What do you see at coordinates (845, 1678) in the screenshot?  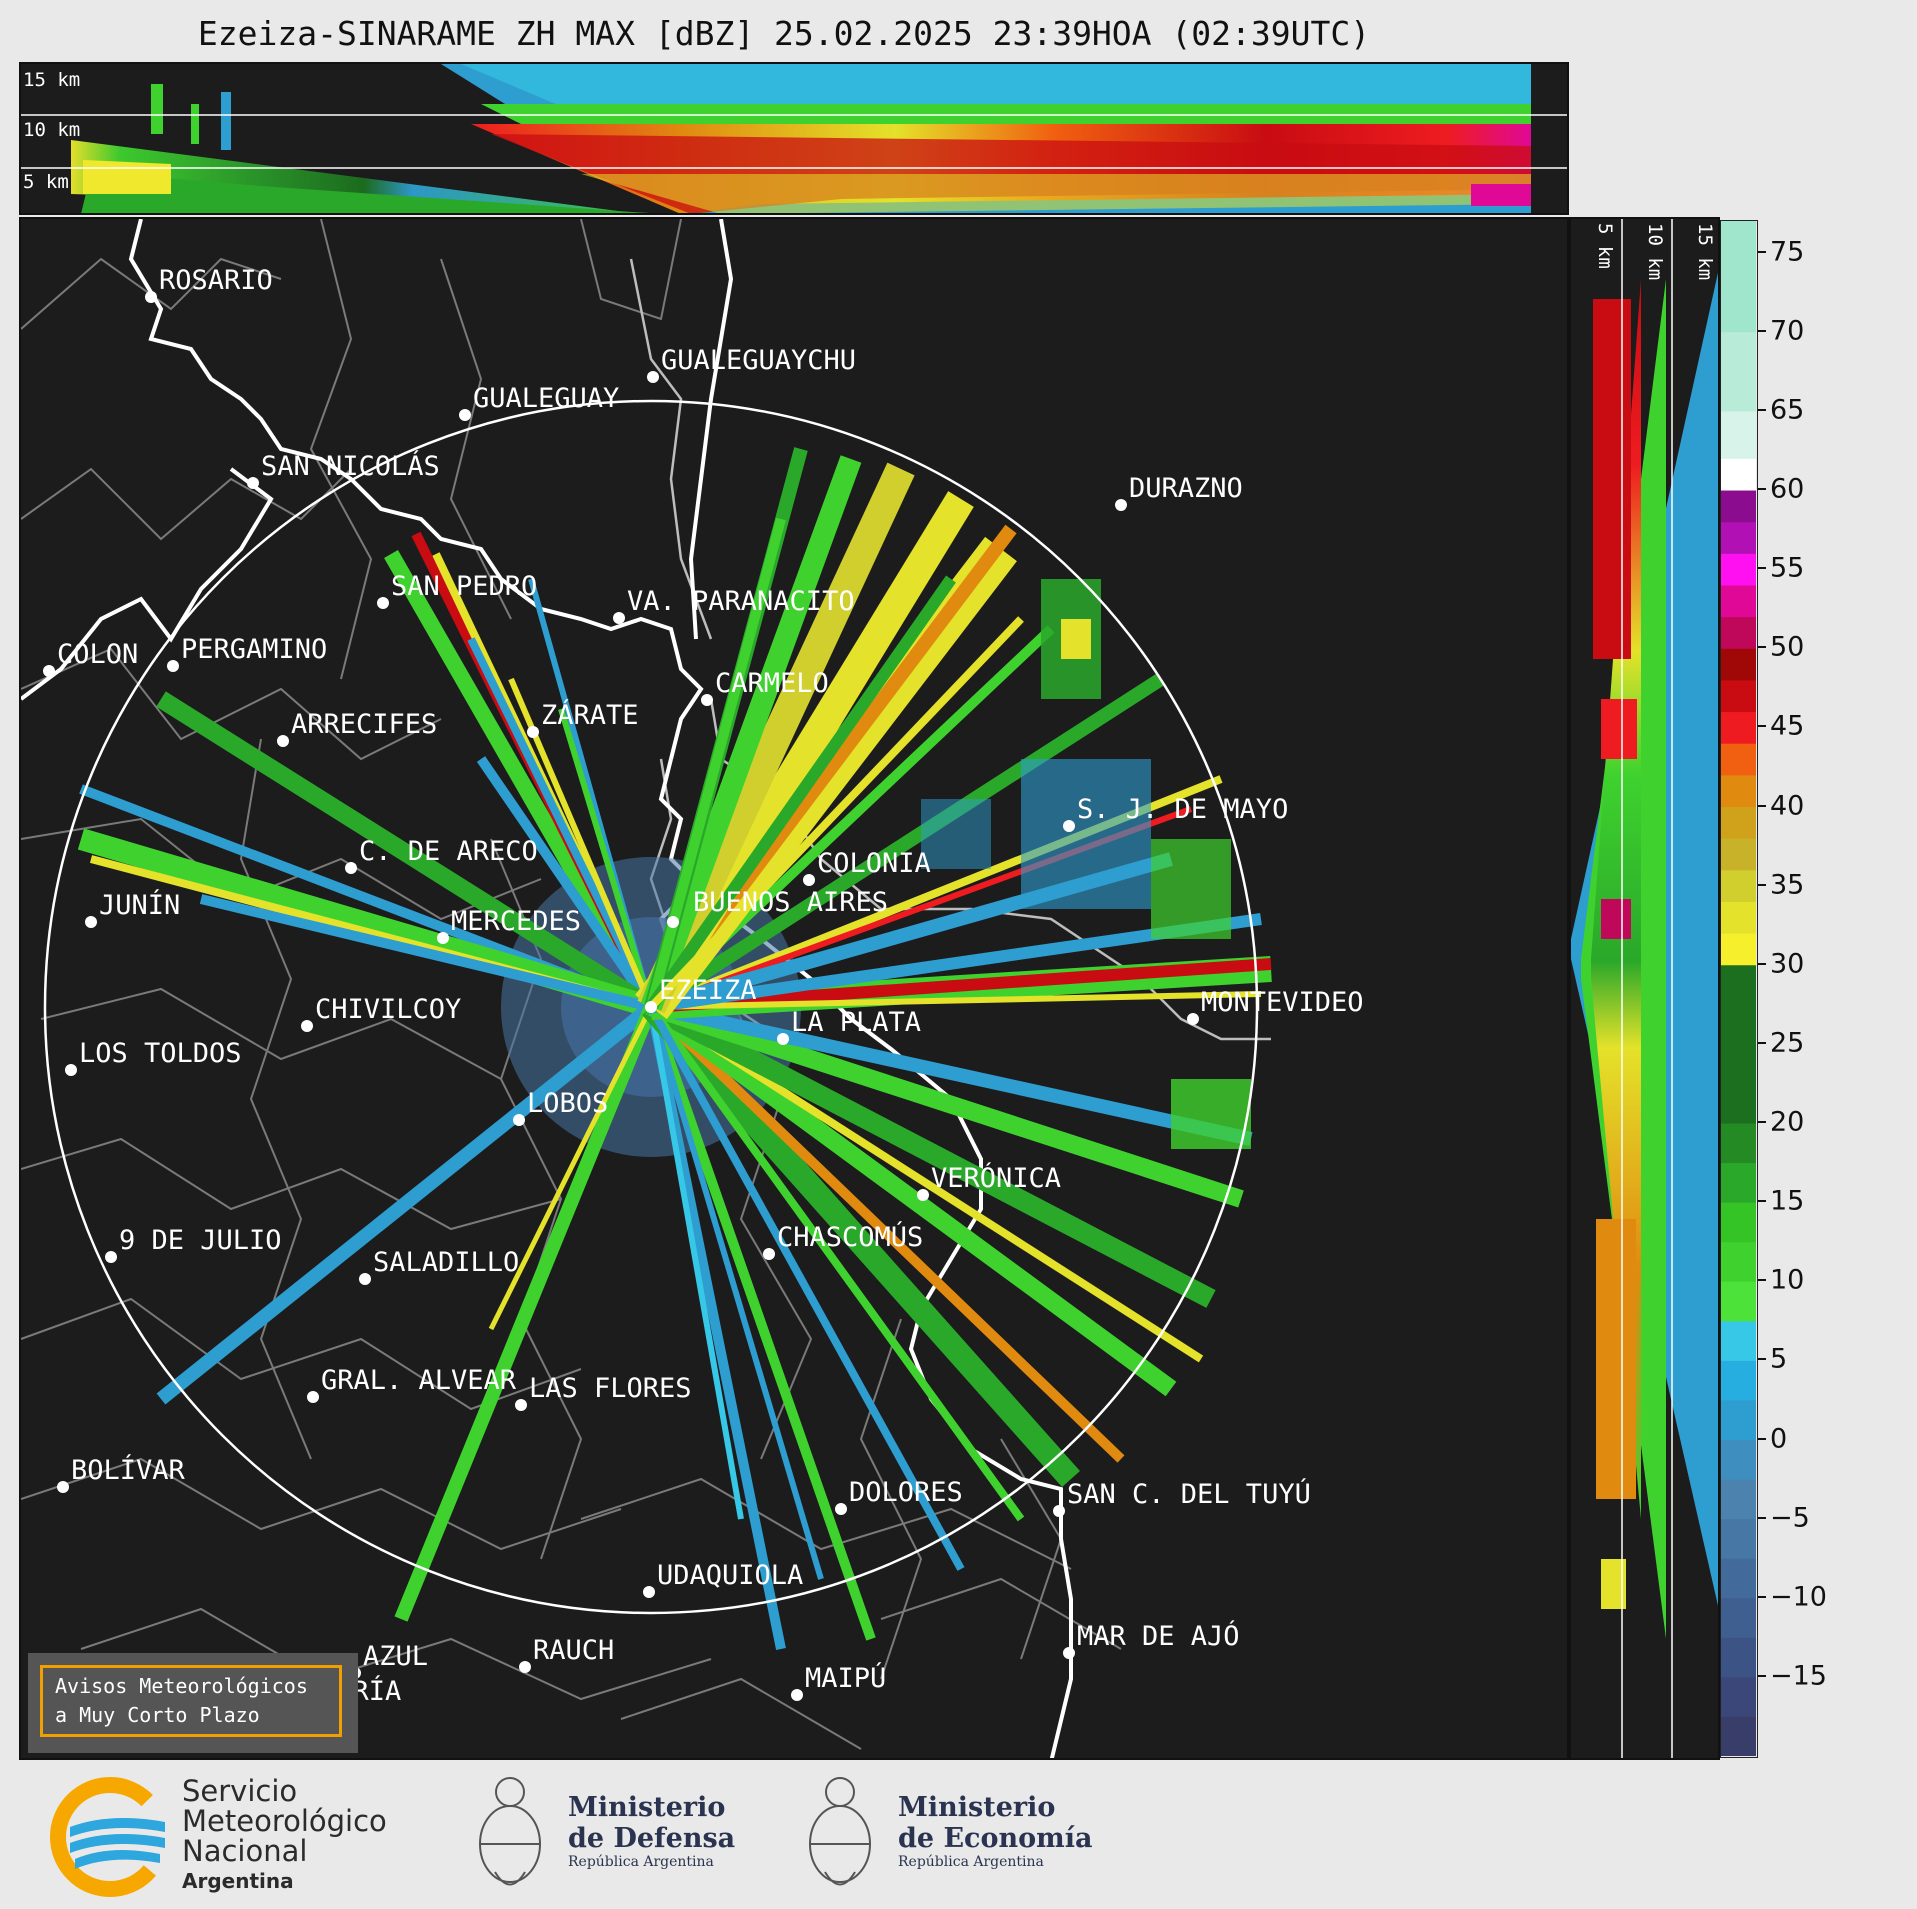 I see `city-label-37: MAIPÚ` at bounding box center [845, 1678].